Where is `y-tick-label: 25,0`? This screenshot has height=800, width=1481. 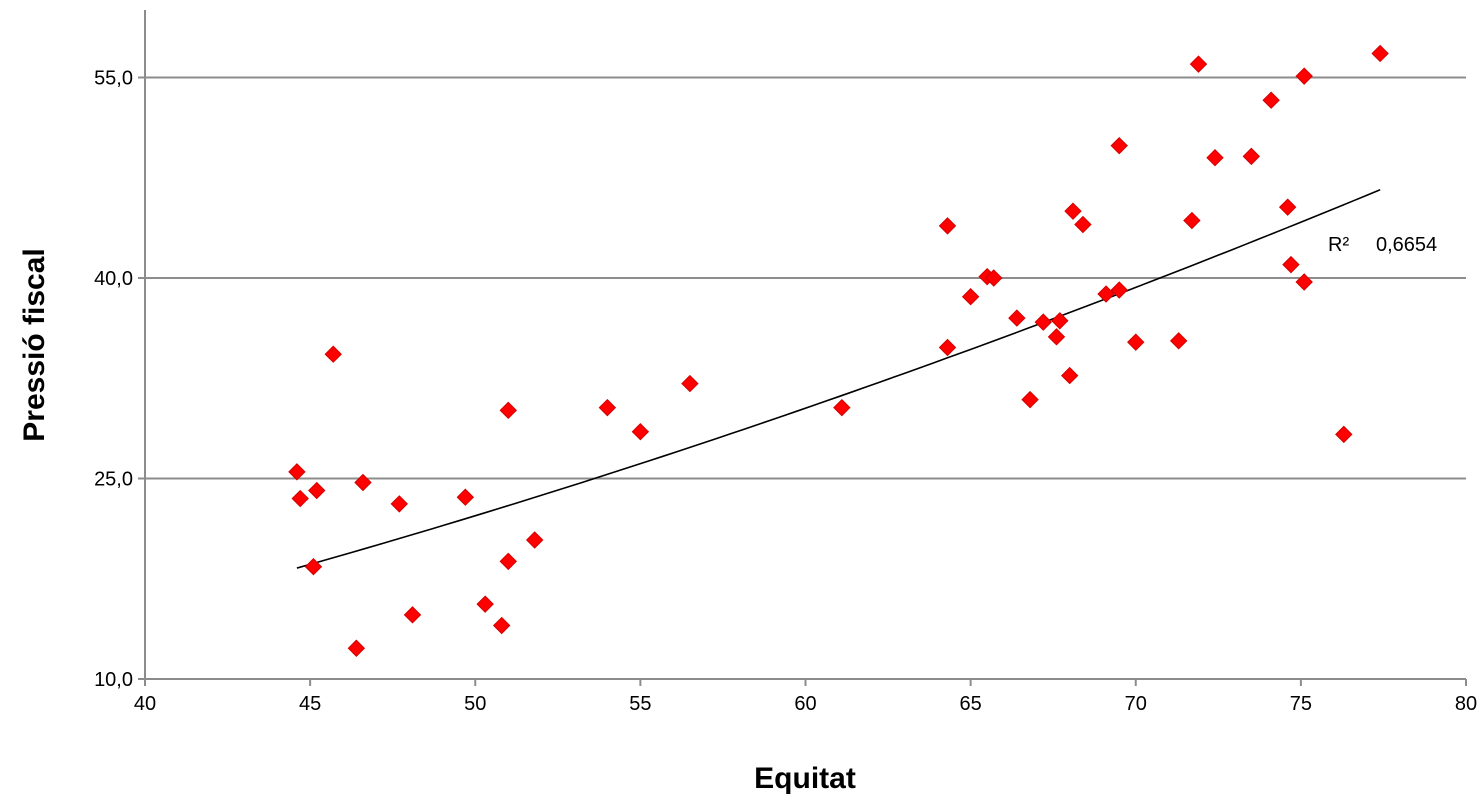 y-tick-label: 25,0 is located at coordinates (113, 480).